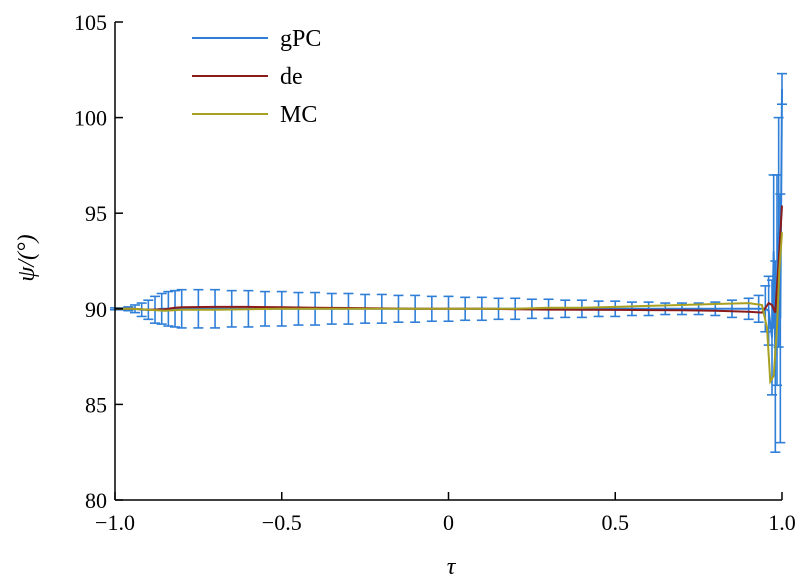 The image size is (800, 584). What do you see at coordinates (782, 522) in the screenshot?
I see `x-tick-label: 1.0` at bounding box center [782, 522].